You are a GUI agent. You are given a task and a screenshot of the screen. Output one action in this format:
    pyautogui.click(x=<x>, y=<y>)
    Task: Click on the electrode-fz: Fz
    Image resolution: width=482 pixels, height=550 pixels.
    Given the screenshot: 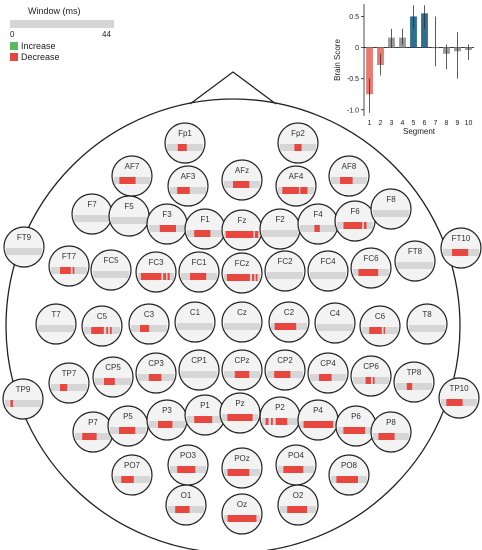 What is the action you would take?
    pyautogui.click(x=242, y=230)
    